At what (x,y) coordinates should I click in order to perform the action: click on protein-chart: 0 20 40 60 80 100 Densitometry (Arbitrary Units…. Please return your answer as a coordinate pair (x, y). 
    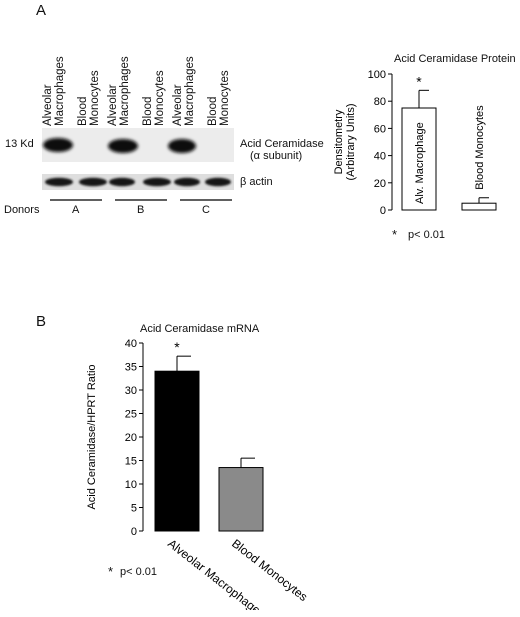
    Looking at the image, I should click on (415, 143).